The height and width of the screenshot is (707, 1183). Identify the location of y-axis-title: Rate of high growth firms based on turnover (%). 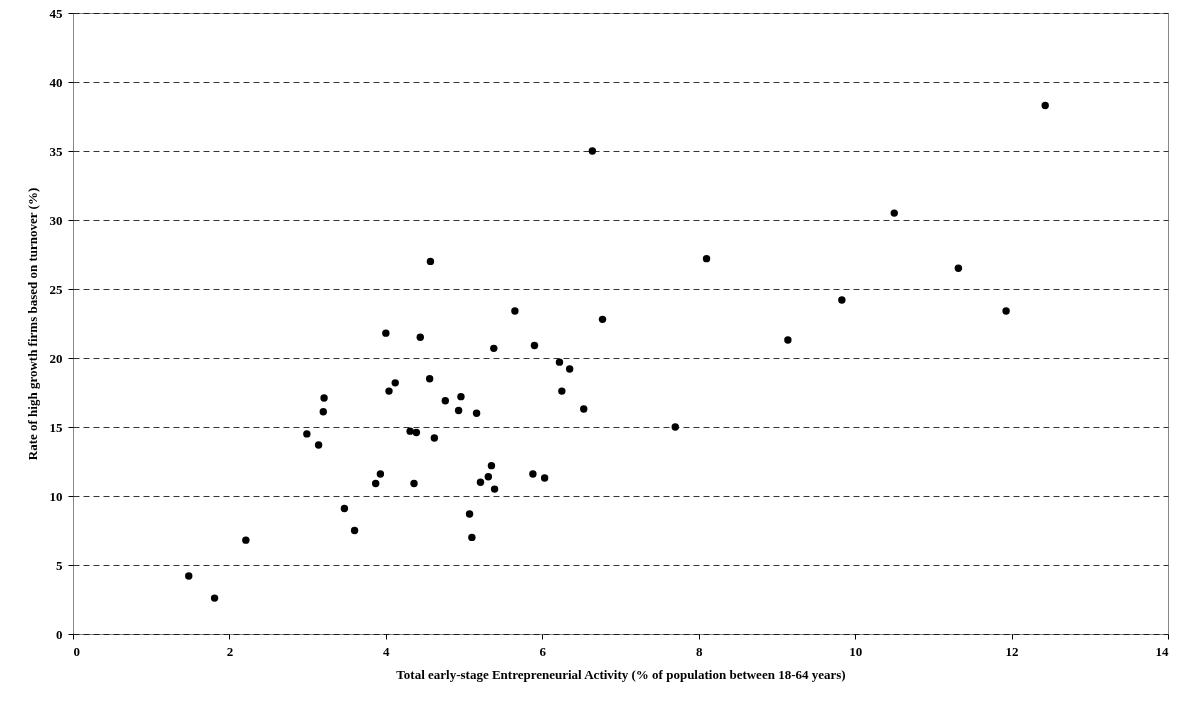
(32, 324).